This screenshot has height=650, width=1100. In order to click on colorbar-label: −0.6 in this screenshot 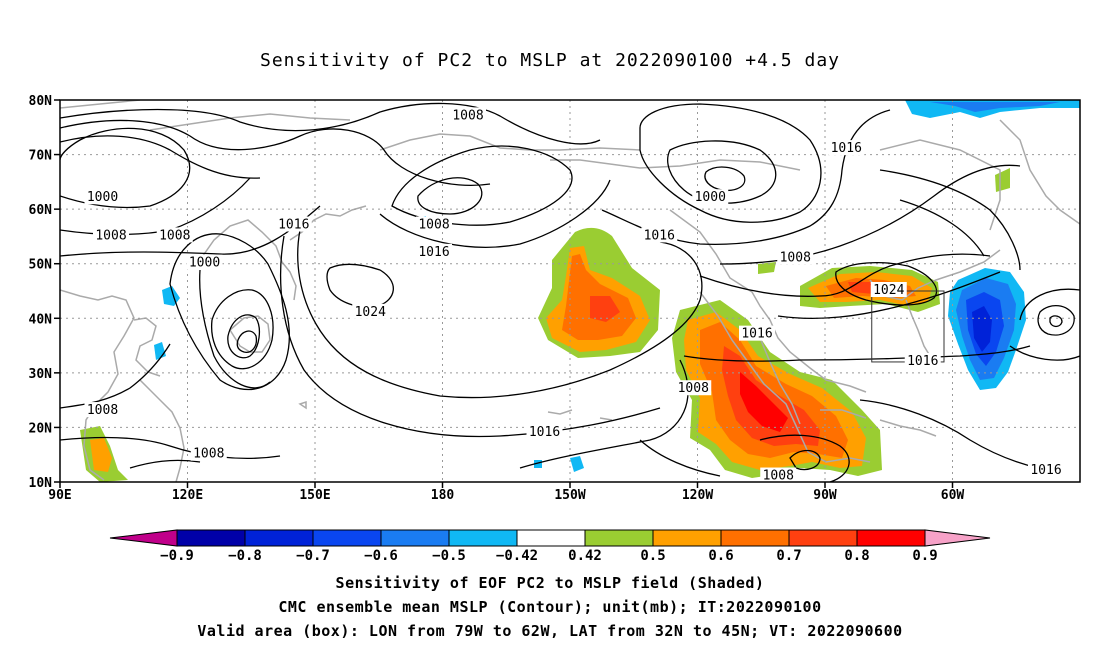, I will do `click(381, 556)`.